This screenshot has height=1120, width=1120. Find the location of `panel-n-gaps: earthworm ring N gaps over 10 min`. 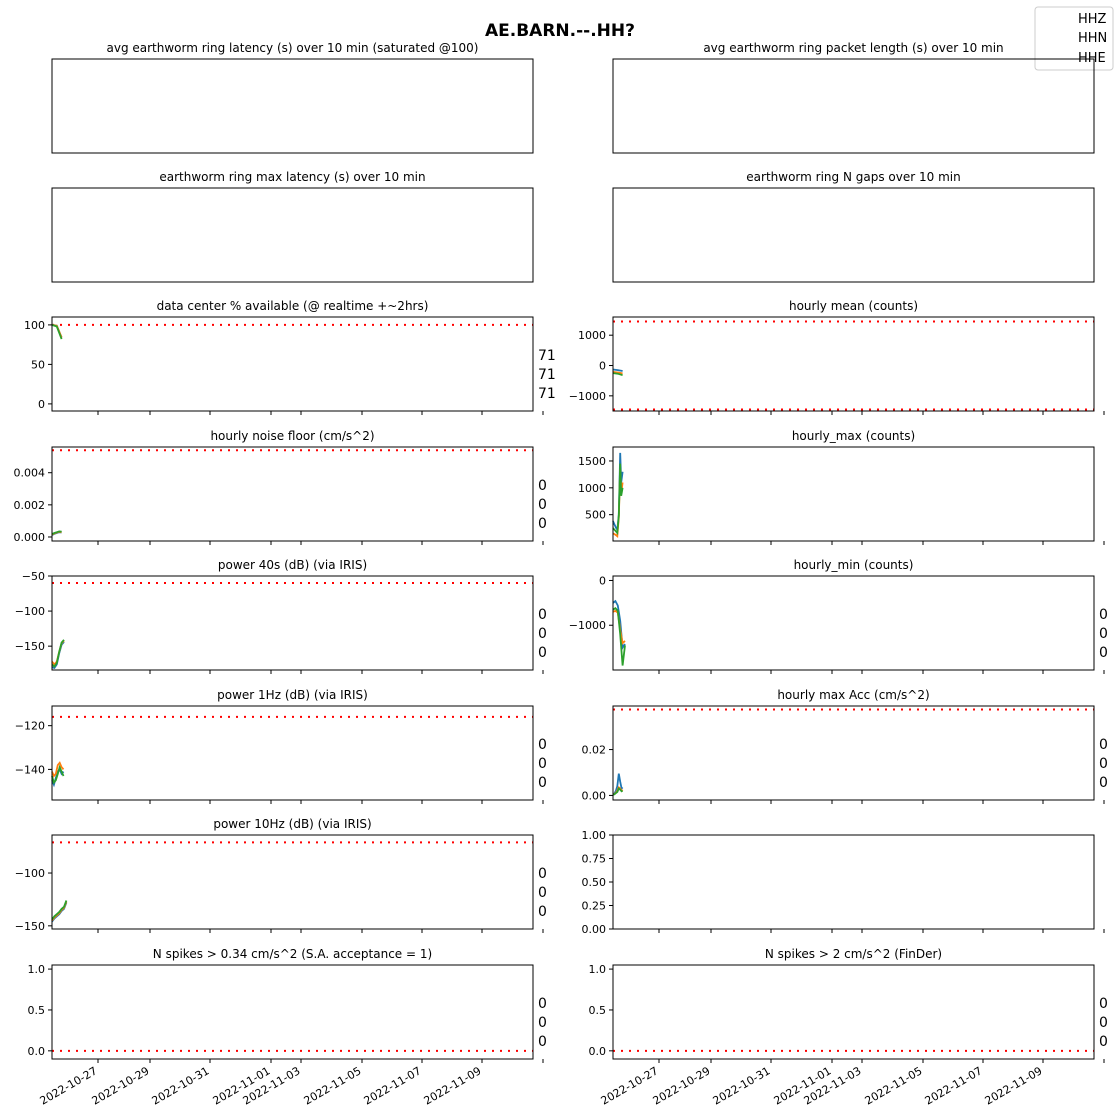

panel-n-gaps: earthworm ring N gaps over 10 min is located at coordinates (853, 226).